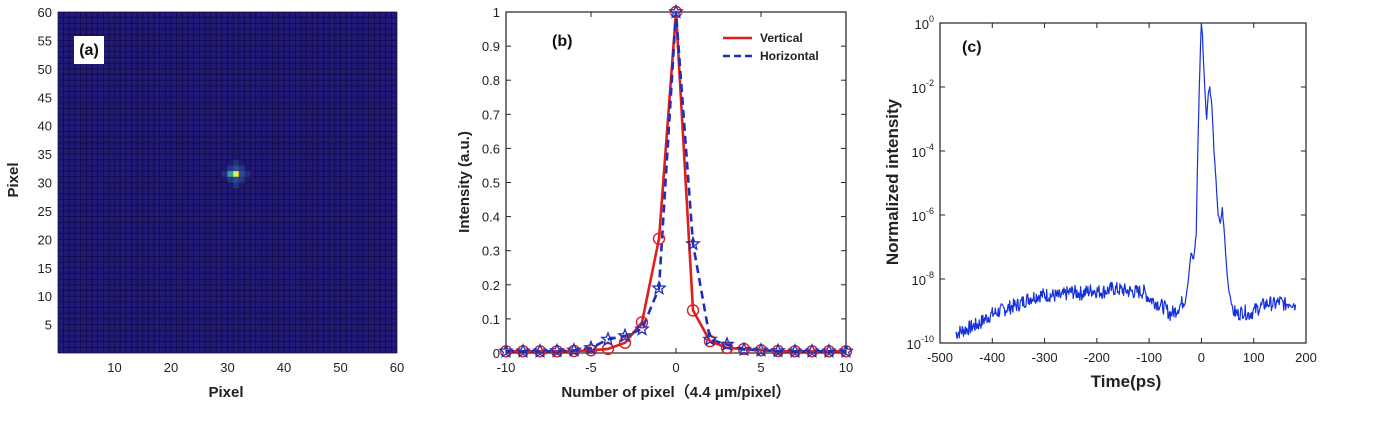 The width and height of the screenshot is (1377, 433). What do you see at coordinates (940, 357) in the screenshot?
I see `tick-label: -500` at bounding box center [940, 357].